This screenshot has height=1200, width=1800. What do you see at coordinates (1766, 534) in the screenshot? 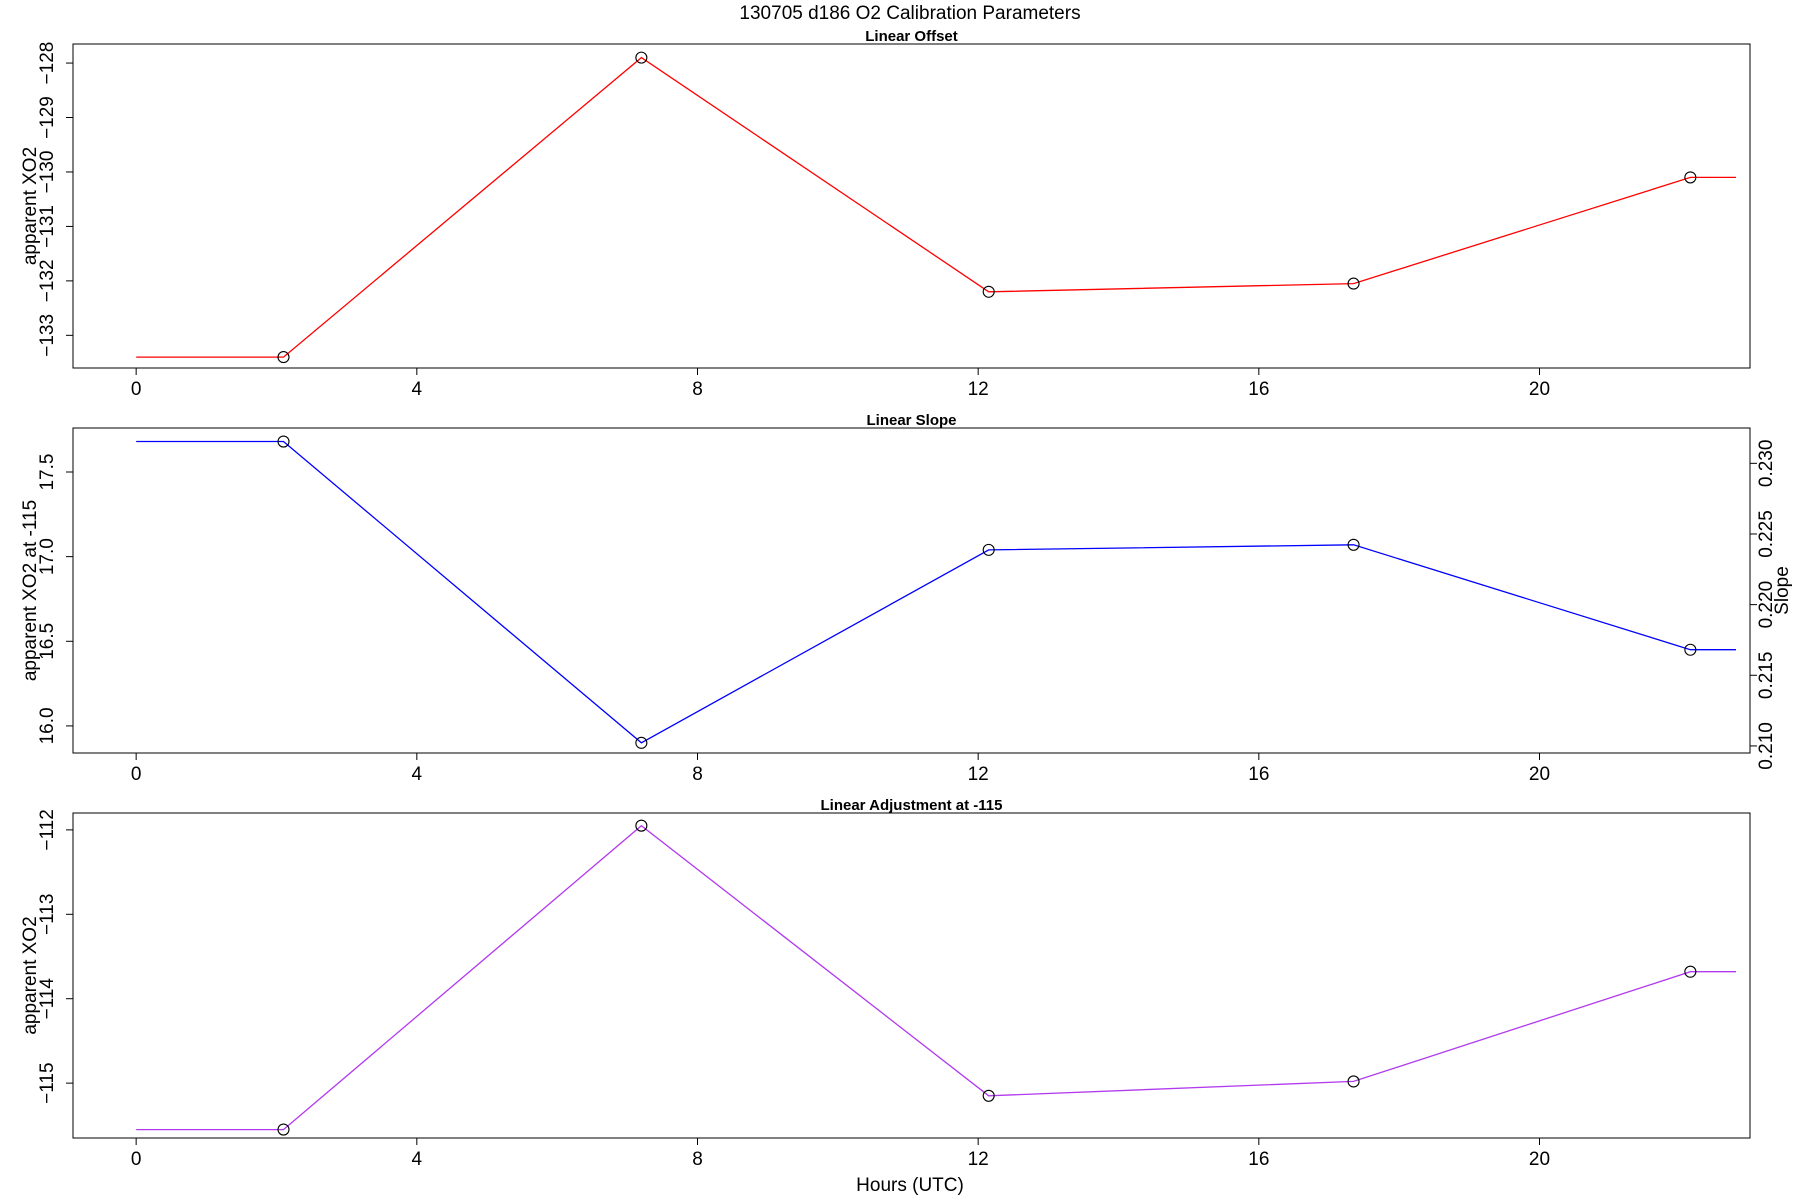
I see `y-right-tick-label: 0.225` at bounding box center [1766, 534].